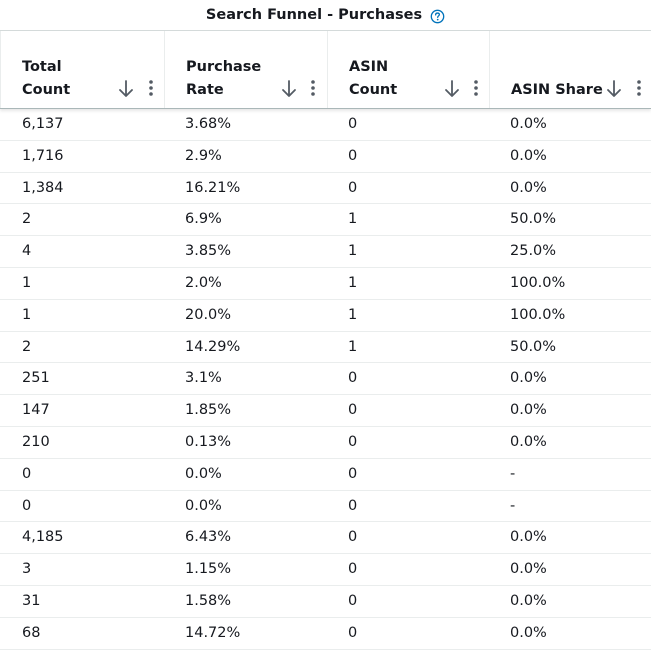 This screenshot has width=651, height=650. What do you see at coordinates (43, 187) in the screenshot?
I see `cell-total-count: 1,384` at bounding box center [43, 187].